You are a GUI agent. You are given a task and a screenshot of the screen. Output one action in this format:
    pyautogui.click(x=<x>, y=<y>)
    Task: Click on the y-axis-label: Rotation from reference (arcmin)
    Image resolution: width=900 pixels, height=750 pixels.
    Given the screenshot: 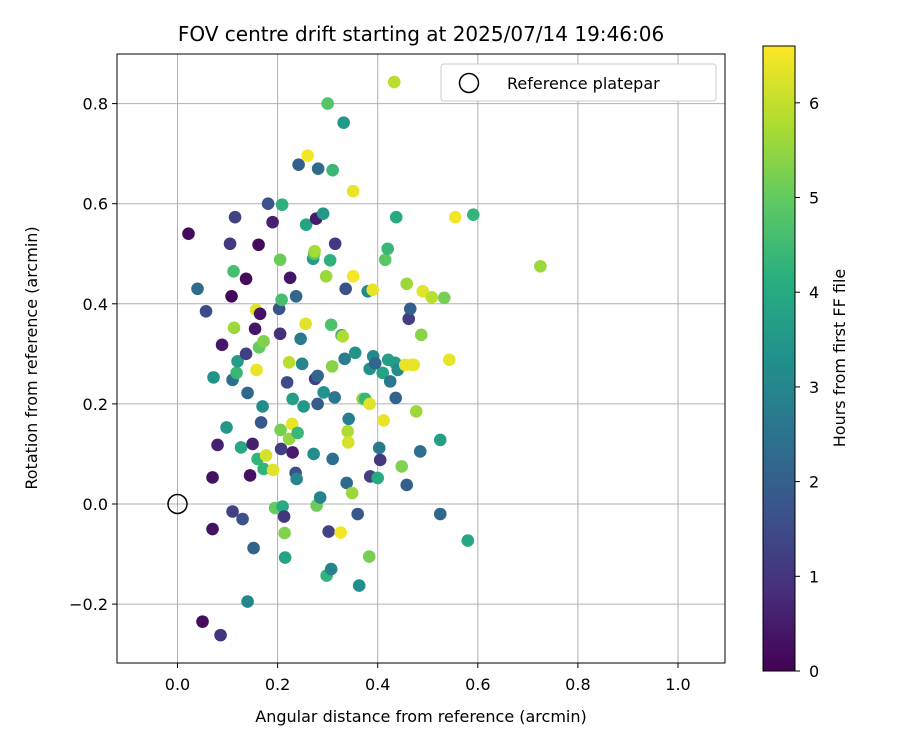 What is the action you would take?
    pyautogui.click(x=31, y=357)
    